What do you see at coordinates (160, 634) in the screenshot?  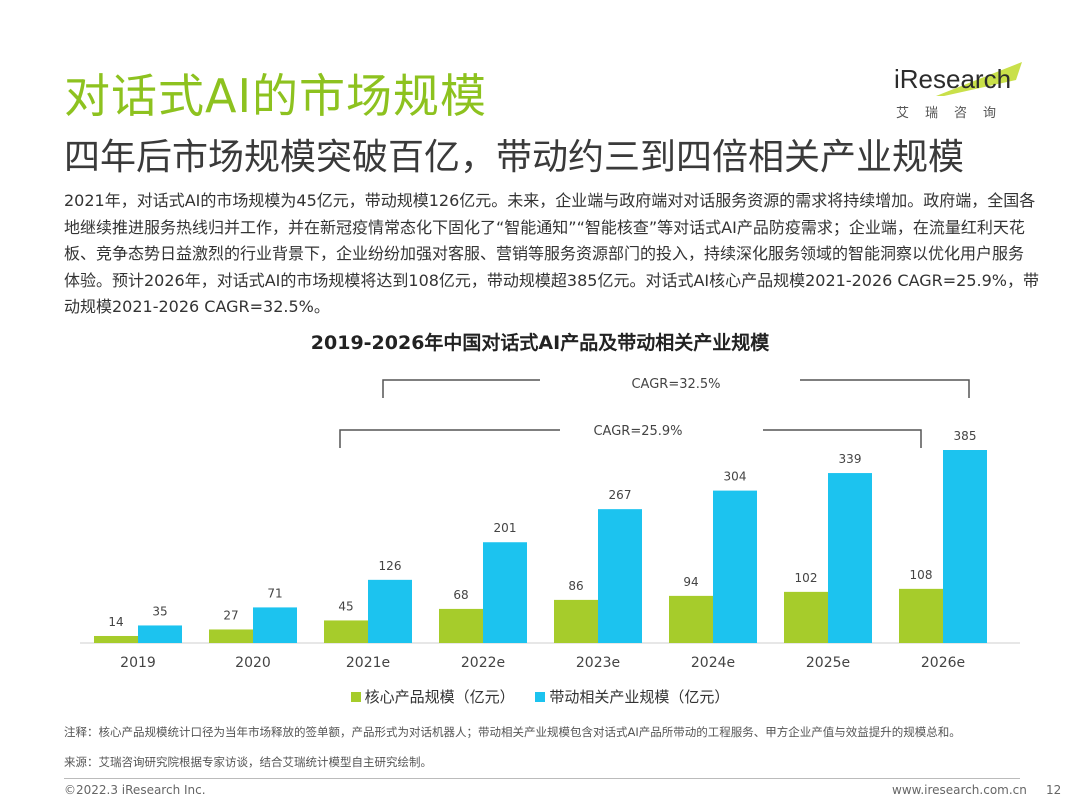 I see `bar-related-2019` at bounding box center [160, 634].